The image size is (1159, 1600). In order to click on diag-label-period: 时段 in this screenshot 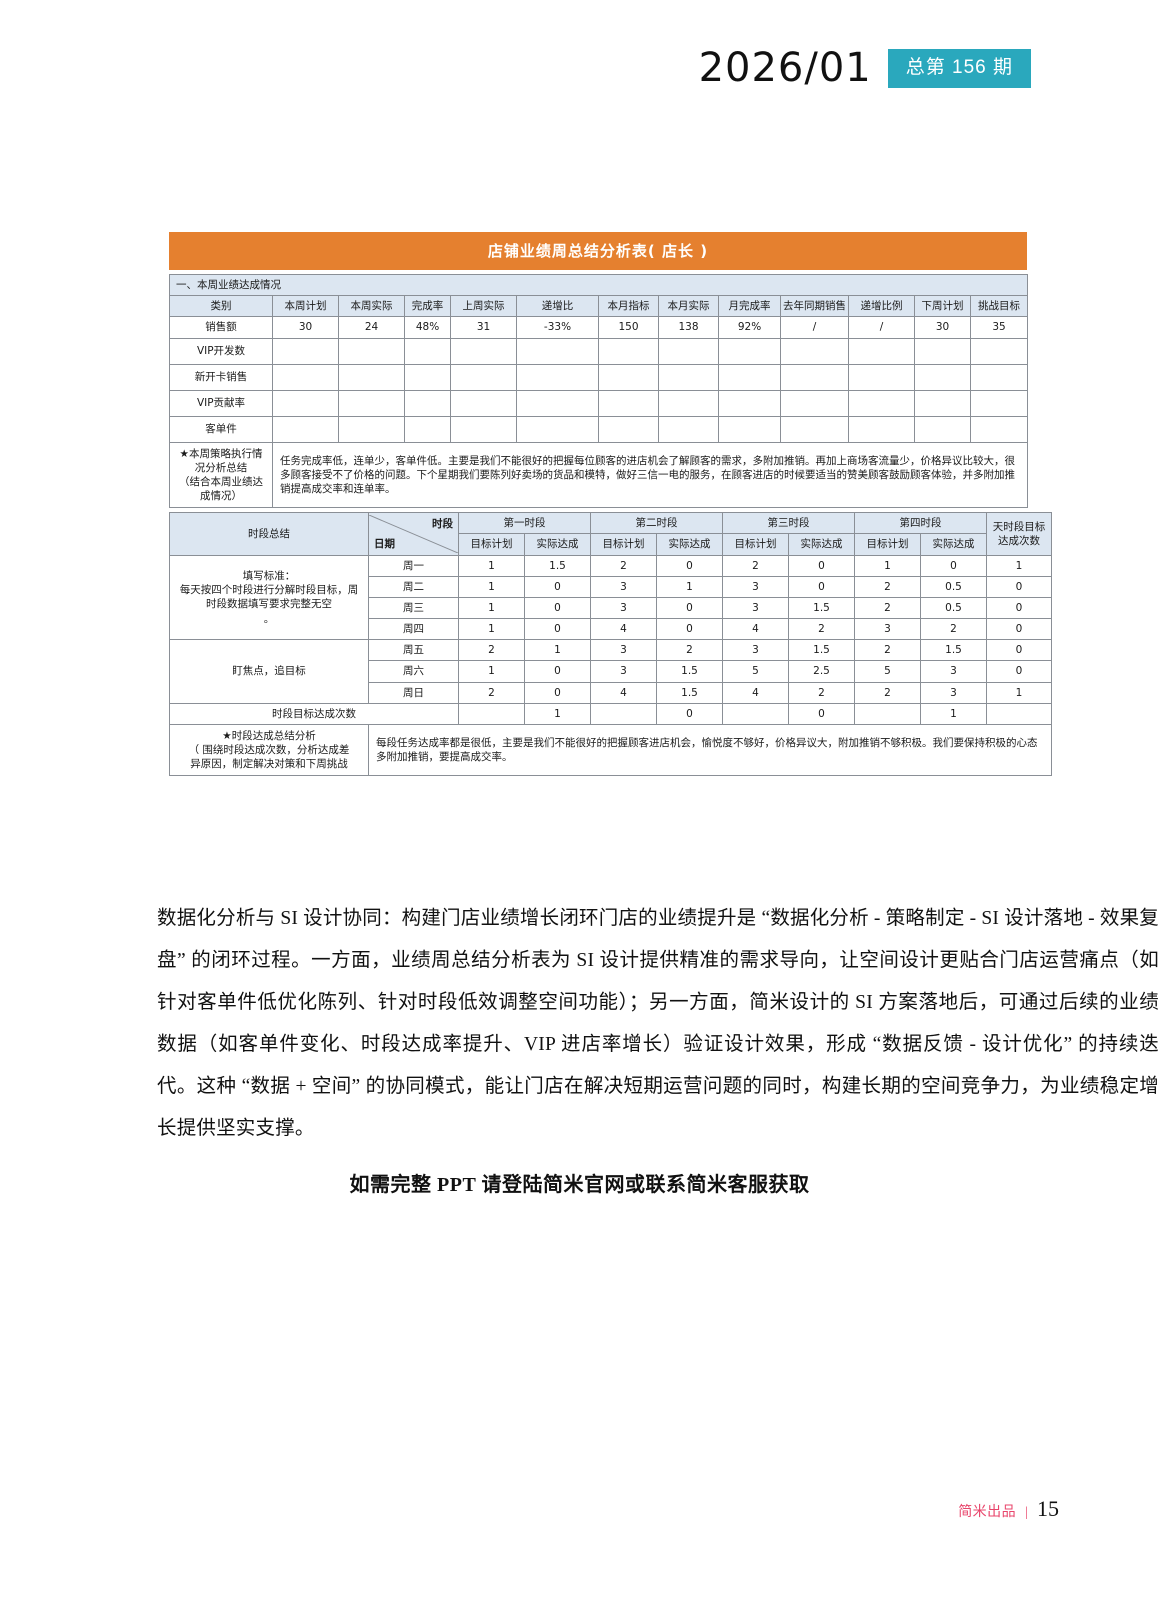, I will do `click(442, 523)`.